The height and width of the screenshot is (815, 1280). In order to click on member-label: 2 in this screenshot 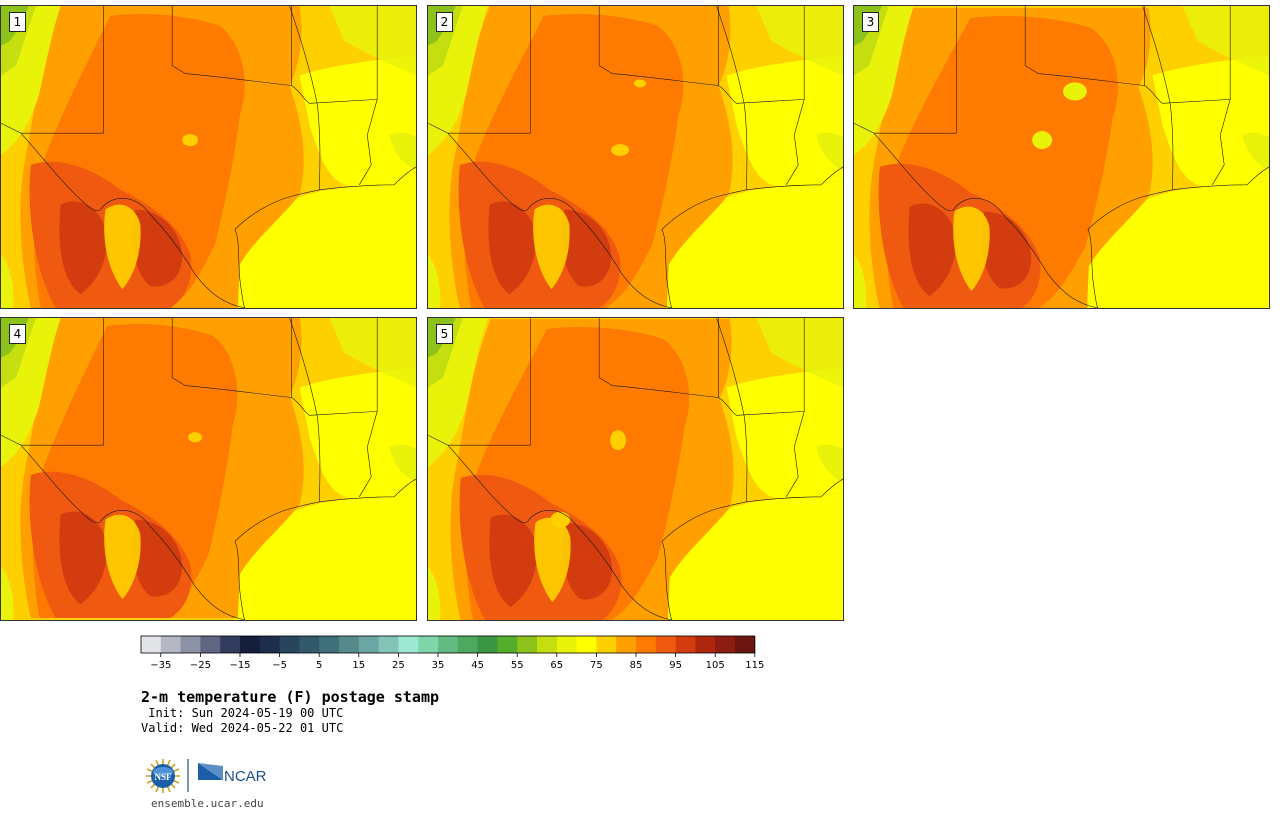, I will do `click(444, 22)`.